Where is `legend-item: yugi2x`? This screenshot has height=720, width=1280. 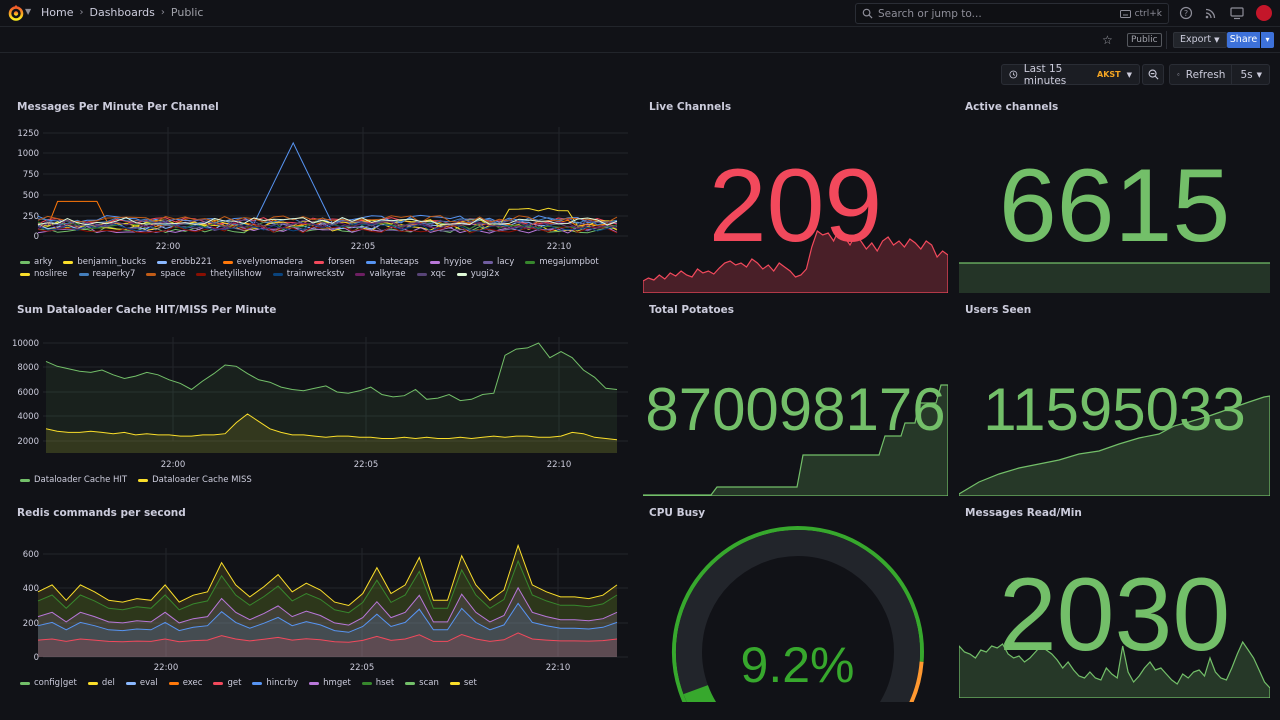
legend-item: yugi2x is located at coordinates (478, 274).